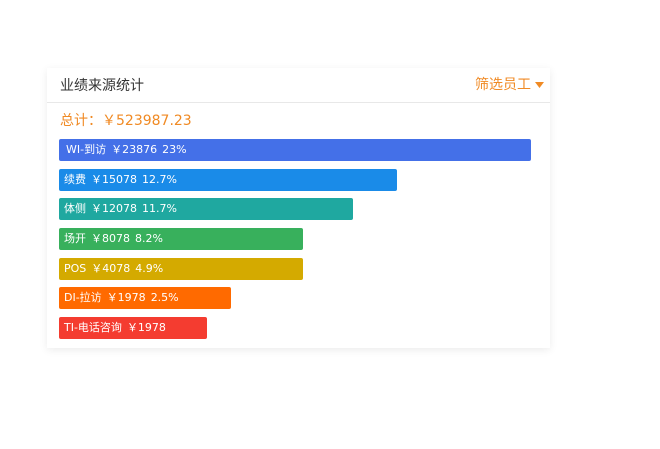 This screenshot has width=660, height=449. I want to click on total: 总计：￥523987.23, so click(126, 120).